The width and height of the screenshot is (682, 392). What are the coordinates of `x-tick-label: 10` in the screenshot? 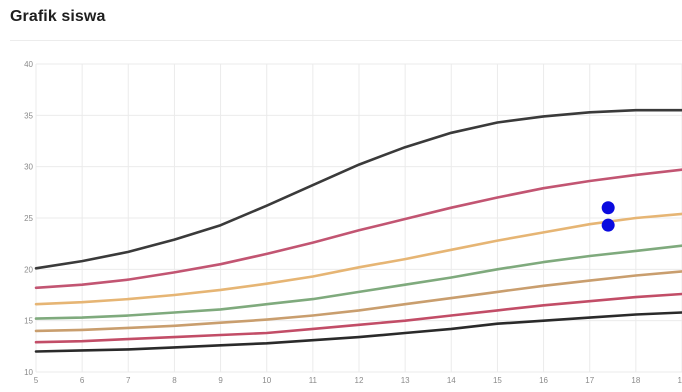 It's located at (266, 380).